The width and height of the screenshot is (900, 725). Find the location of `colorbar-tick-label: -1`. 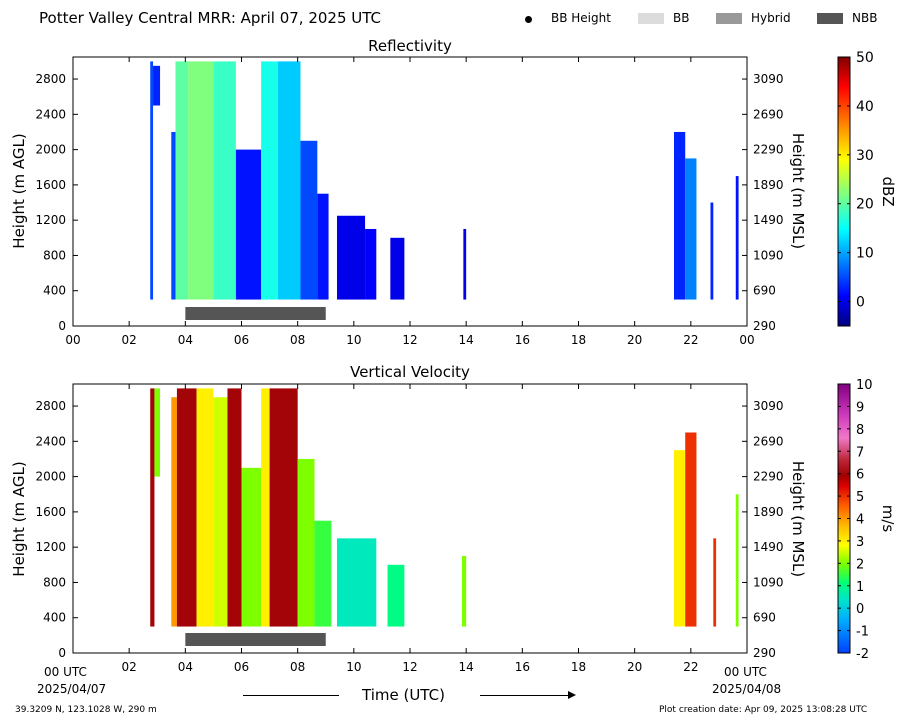

colorbar-tick-label: -1 is located at coordinates (862, 632).